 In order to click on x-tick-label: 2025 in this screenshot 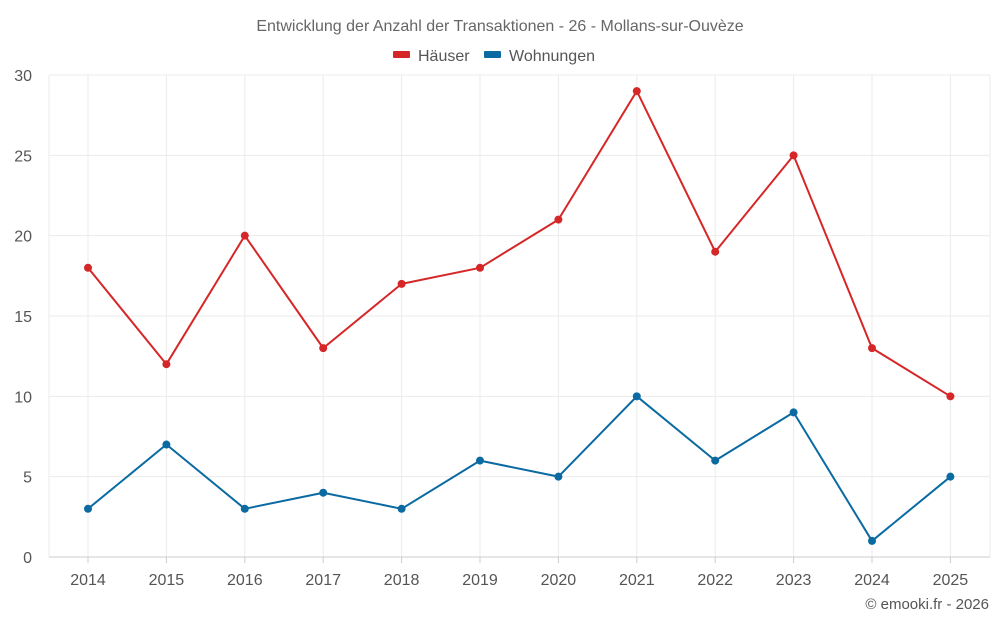, I will do `click(951, 580)`.